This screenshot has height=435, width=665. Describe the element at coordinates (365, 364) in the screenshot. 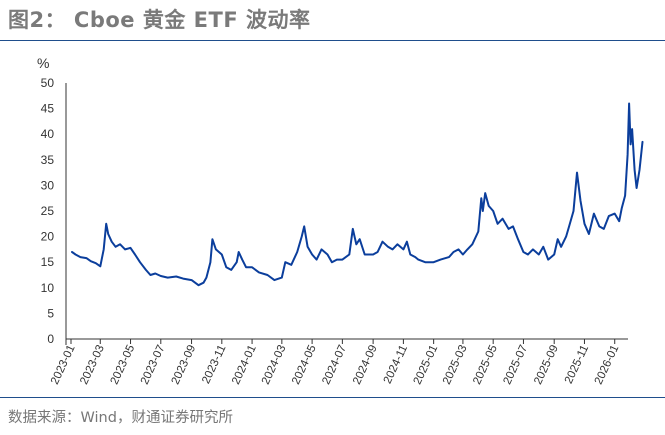

I see `x-tick-label: 2024-09` at that location.